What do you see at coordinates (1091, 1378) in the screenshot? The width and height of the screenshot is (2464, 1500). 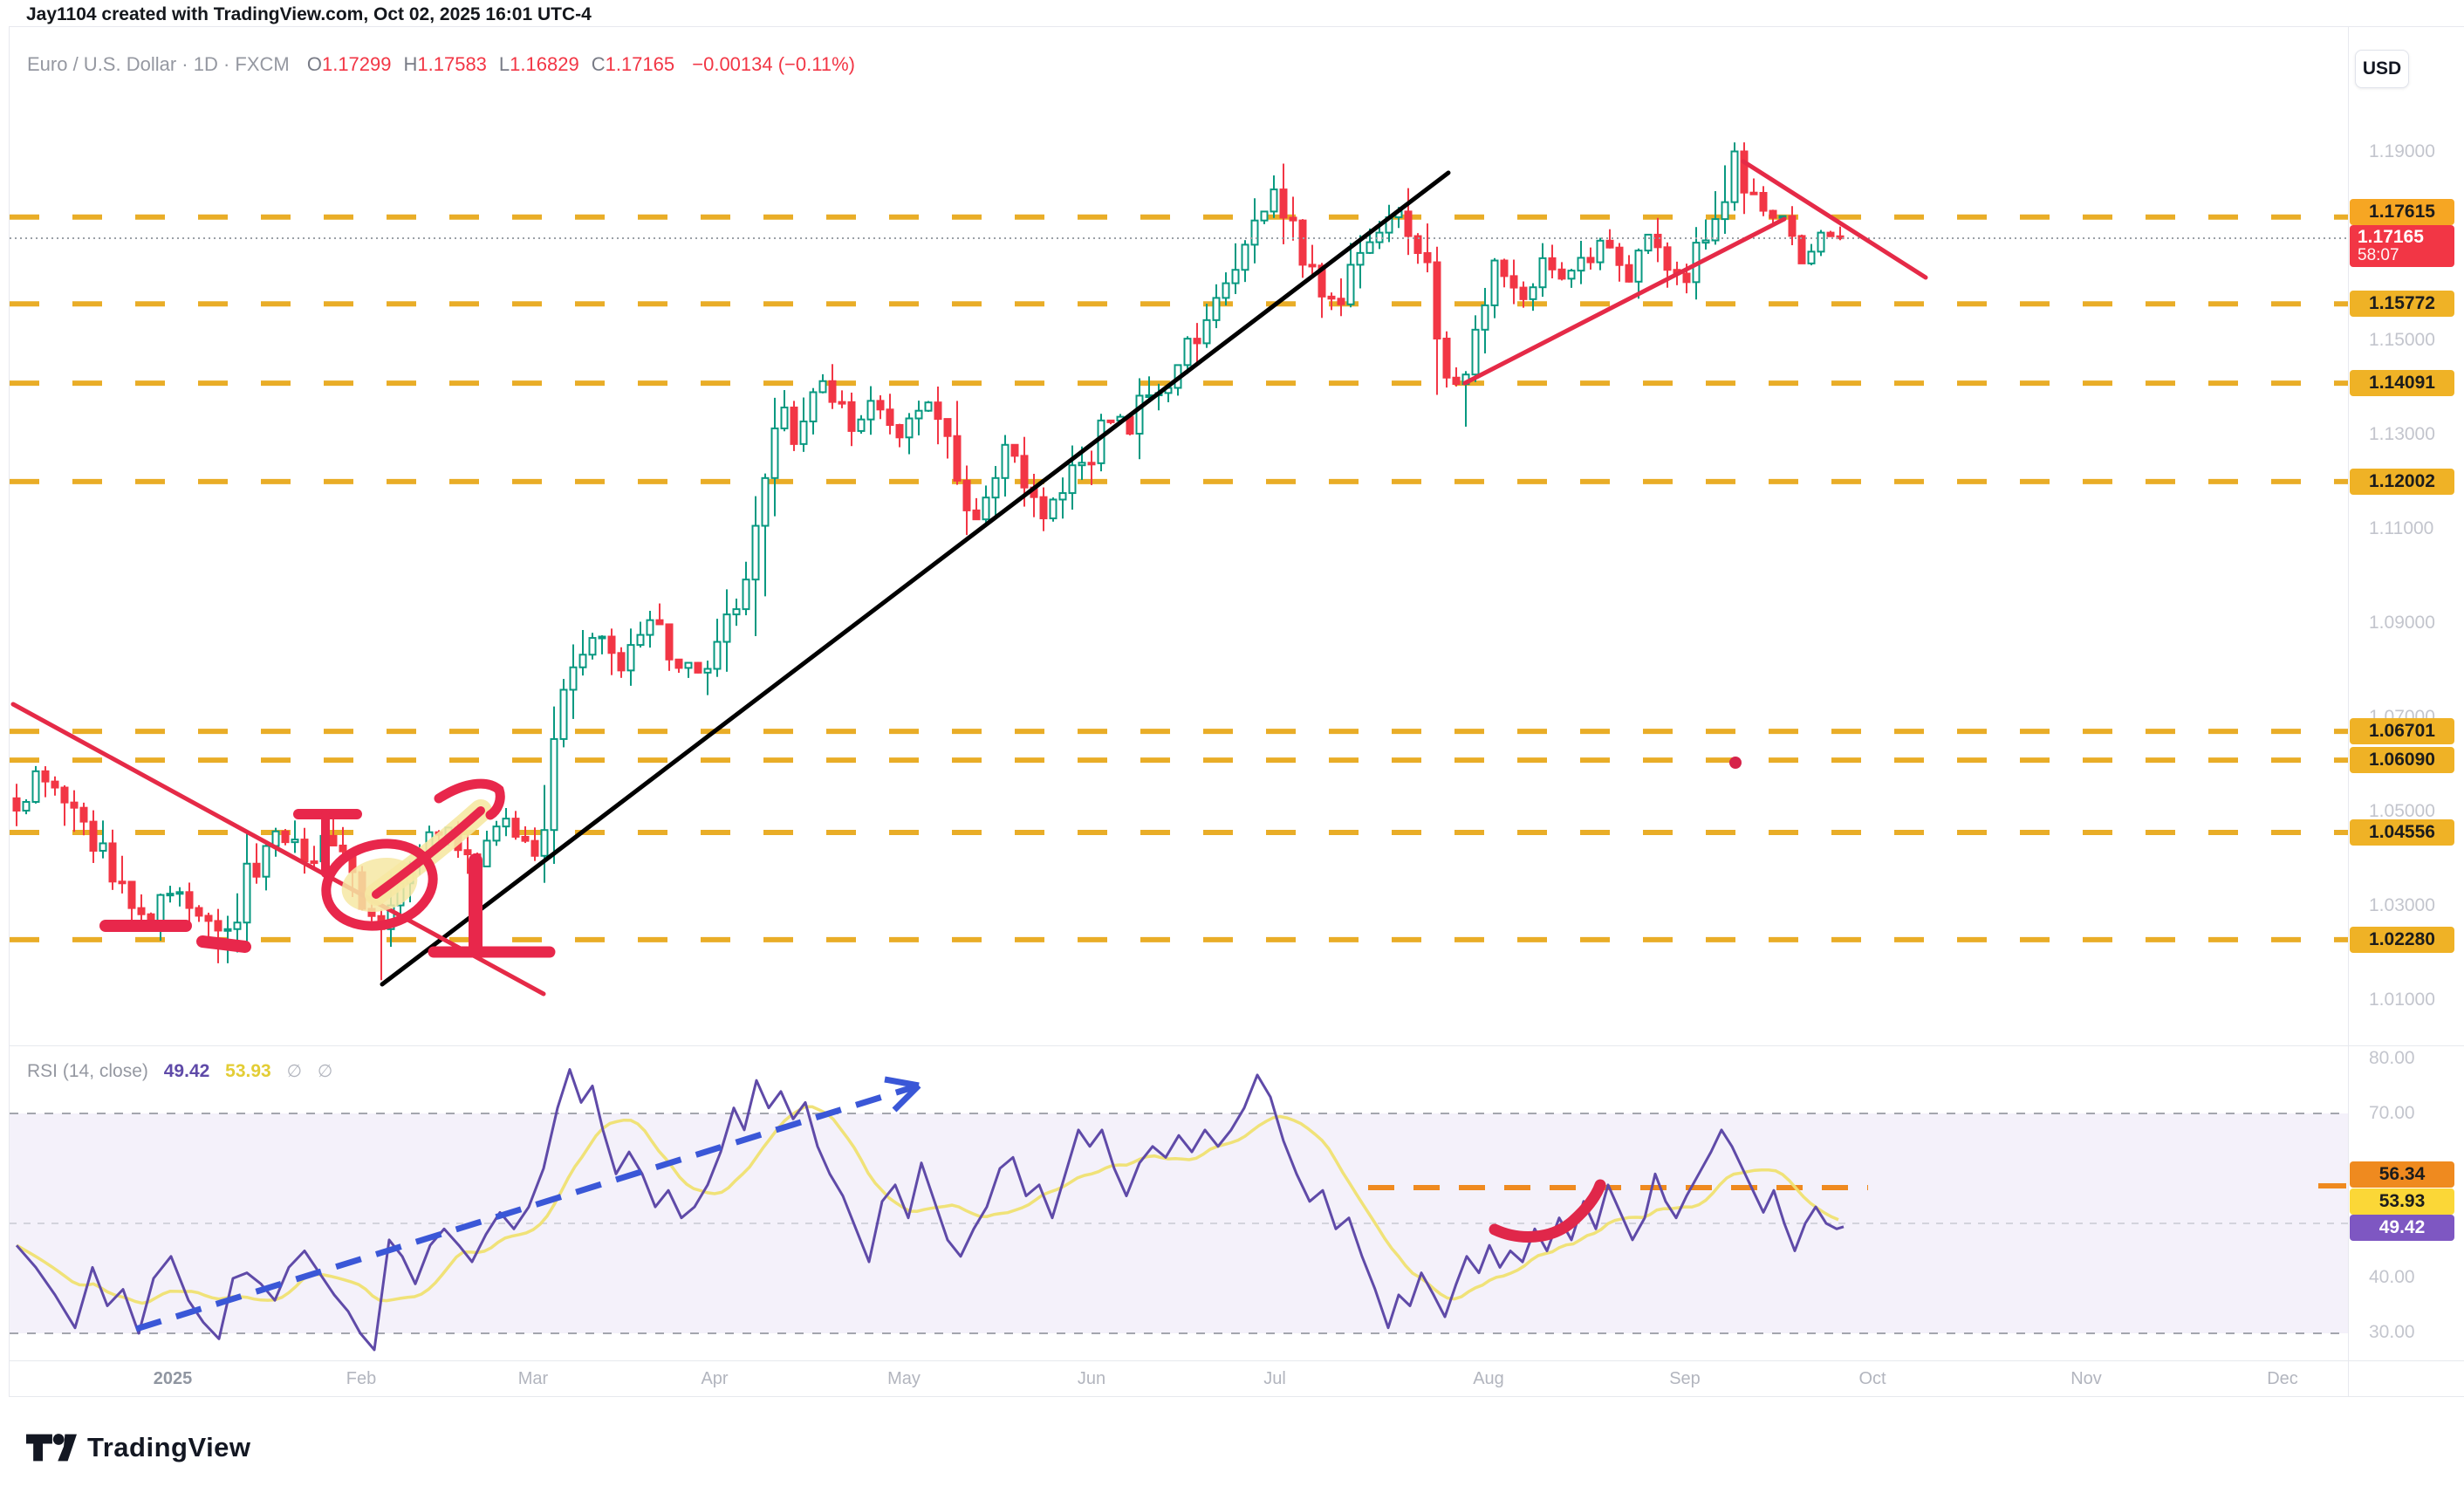 I see `time-axis-month-label: Jun` at bounding box center [1091, 1378].